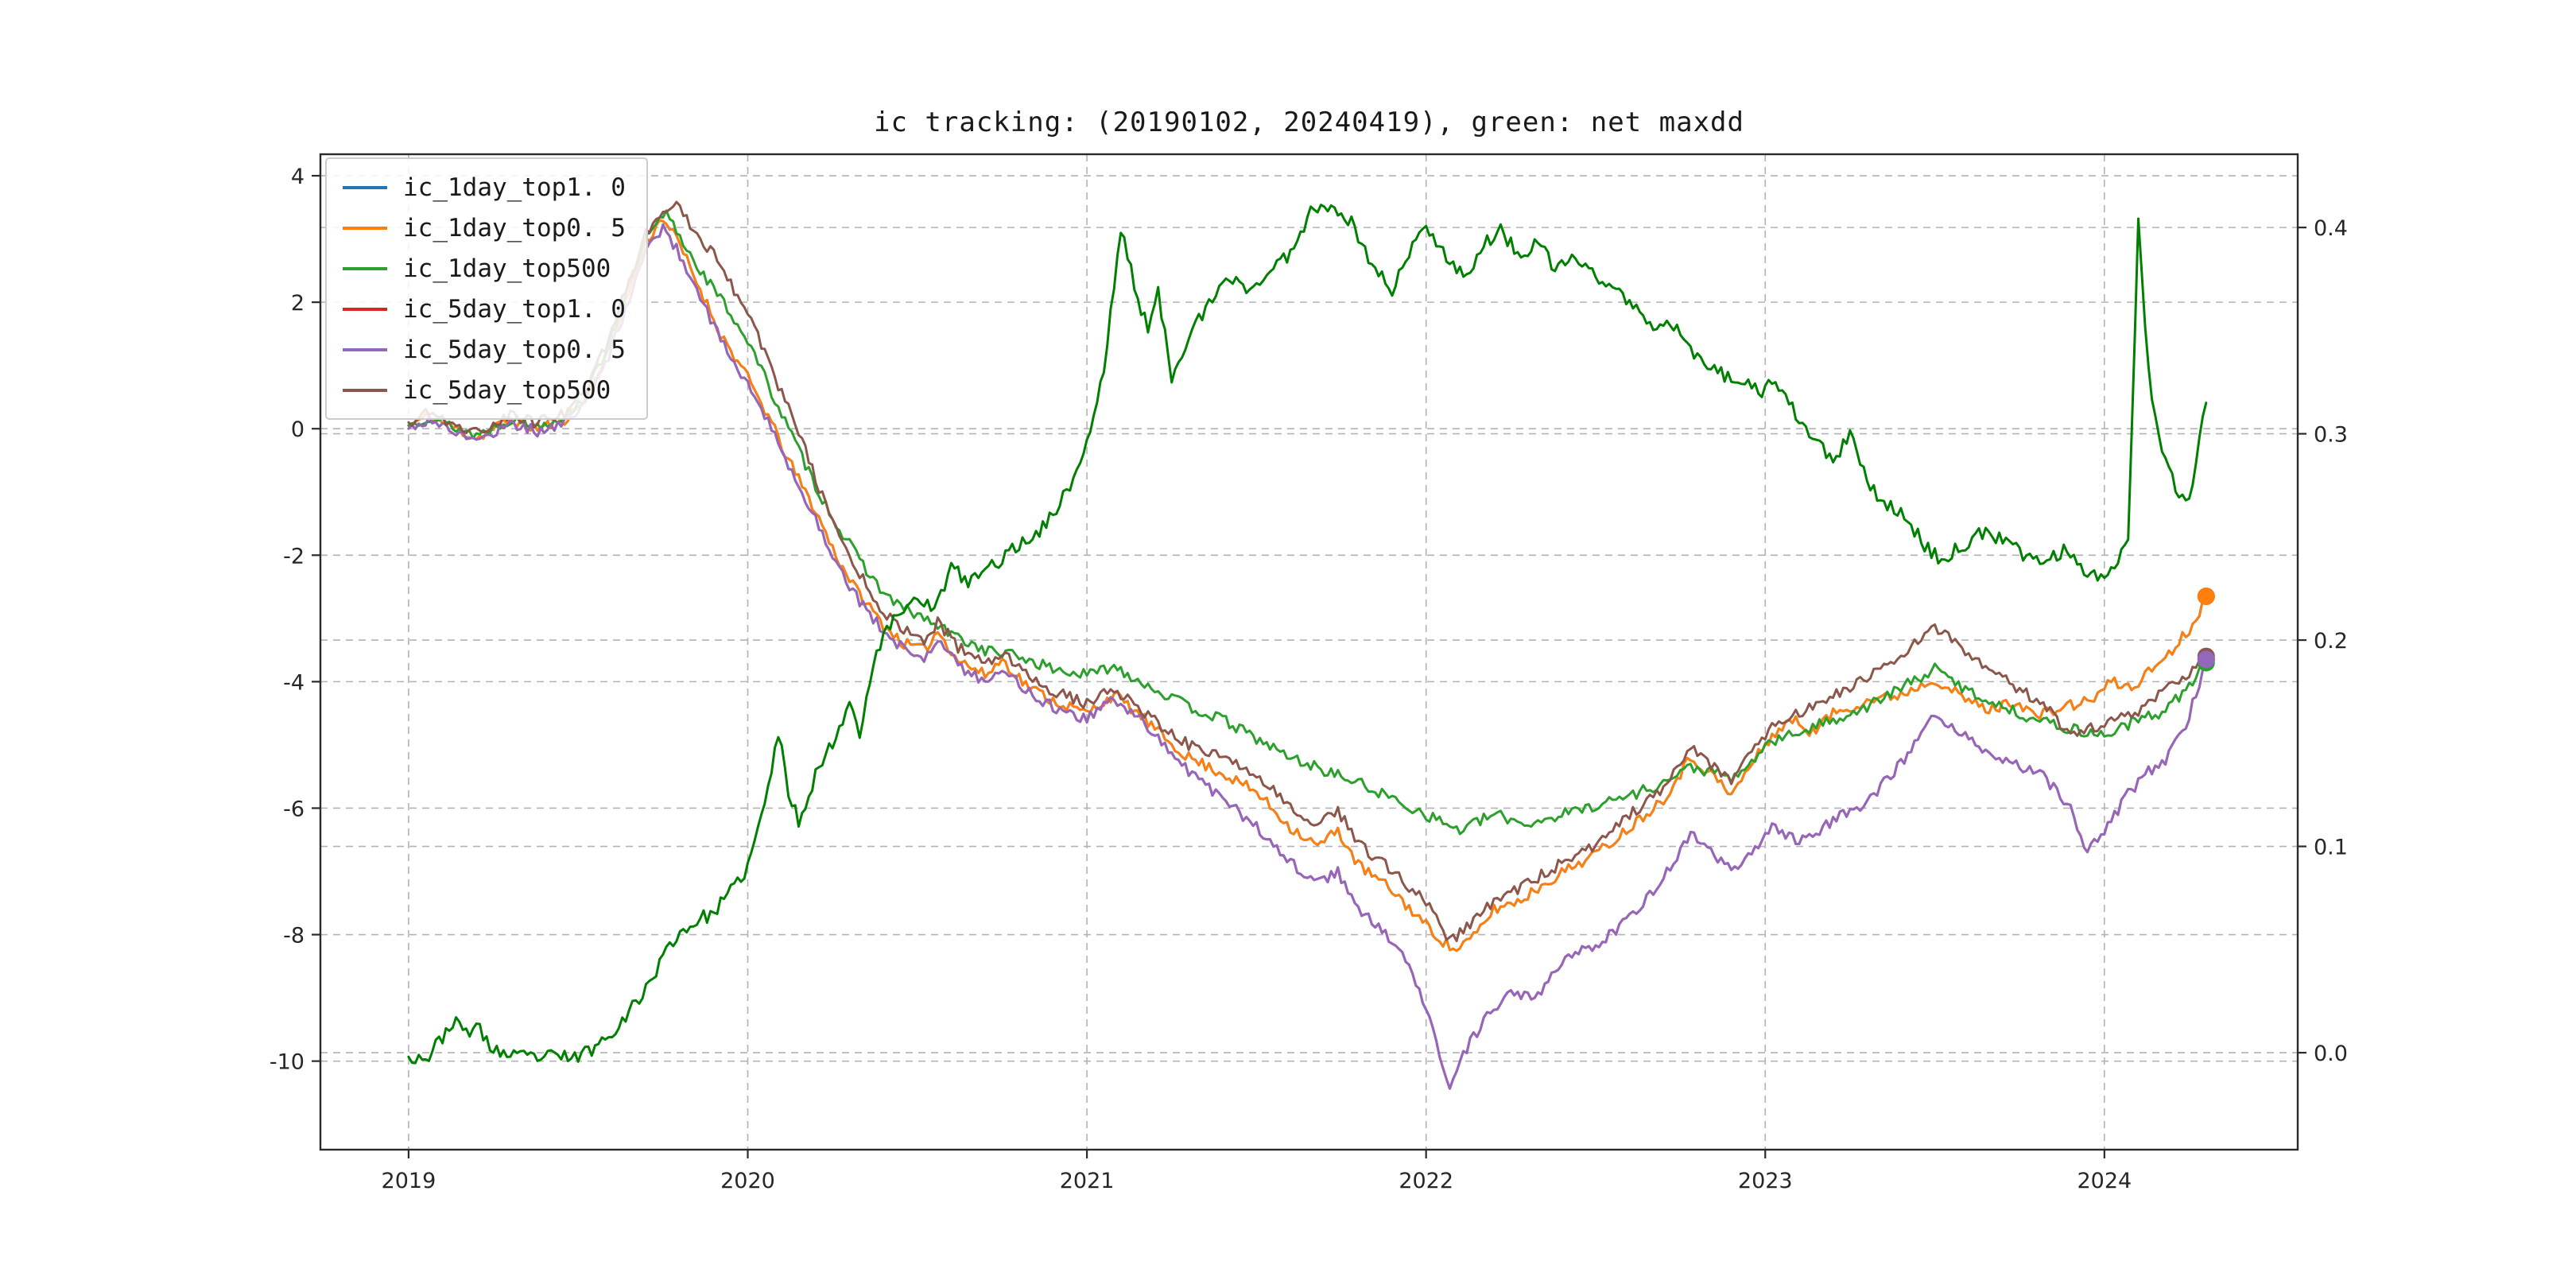  I want to click on x-tick-label: 2020, so click(748, 1181).